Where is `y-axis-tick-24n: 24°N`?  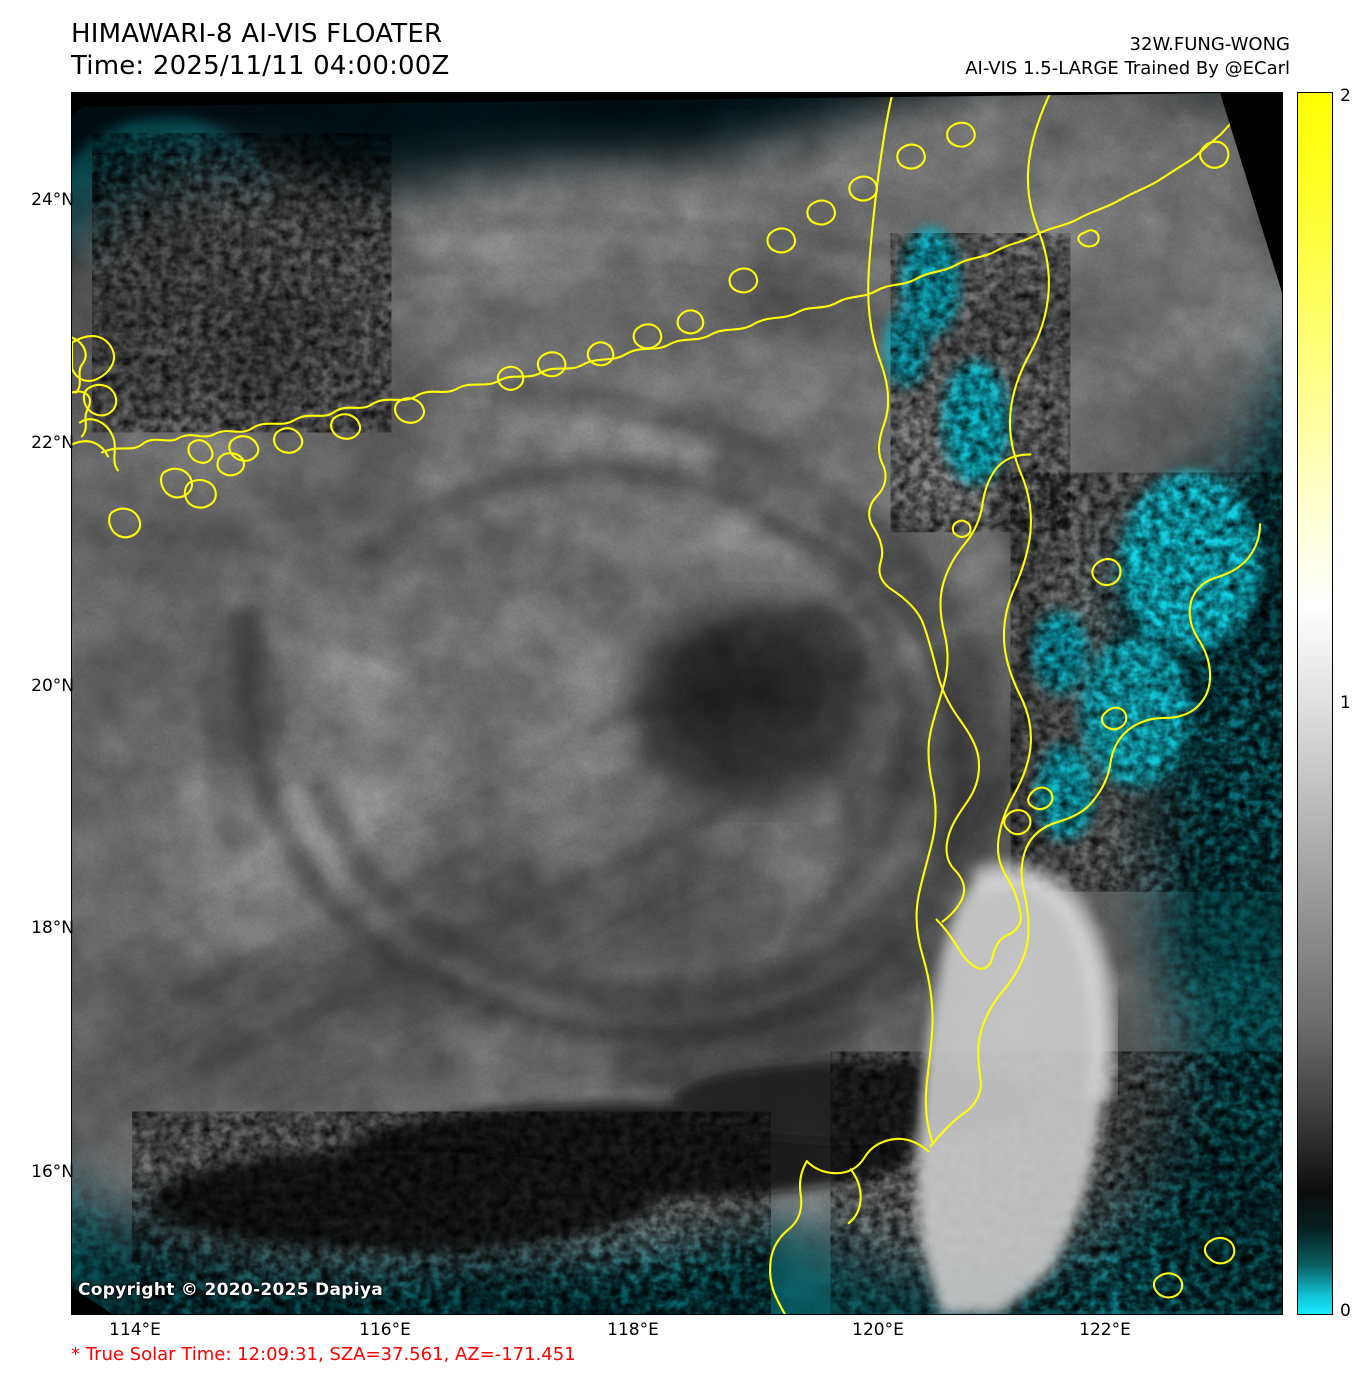
y-axis-tick-24n: 24°N is located at coordinates (52, 200).